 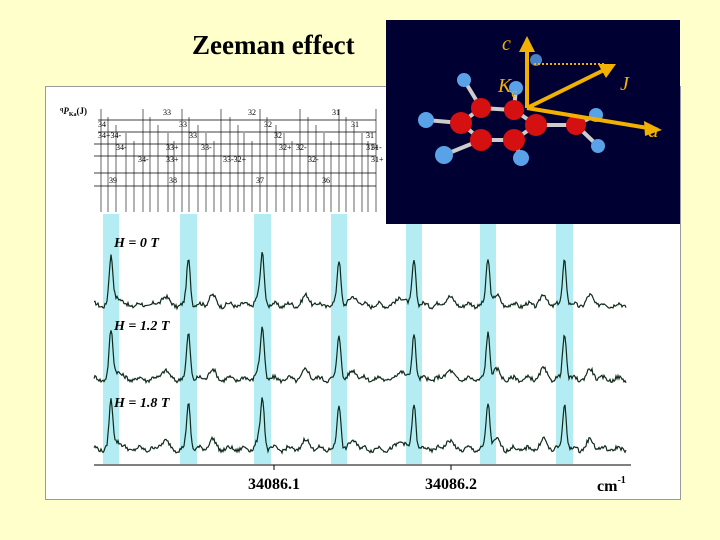 I want to click on field-label: H = 1.8 T, so click(x=142, y=403).